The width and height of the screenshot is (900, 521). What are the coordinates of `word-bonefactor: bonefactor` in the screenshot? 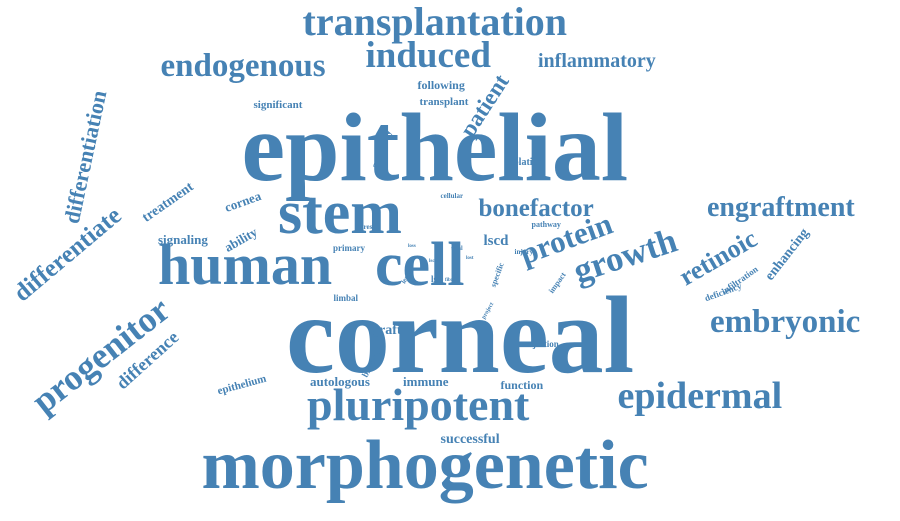 It's located at (536, 208).